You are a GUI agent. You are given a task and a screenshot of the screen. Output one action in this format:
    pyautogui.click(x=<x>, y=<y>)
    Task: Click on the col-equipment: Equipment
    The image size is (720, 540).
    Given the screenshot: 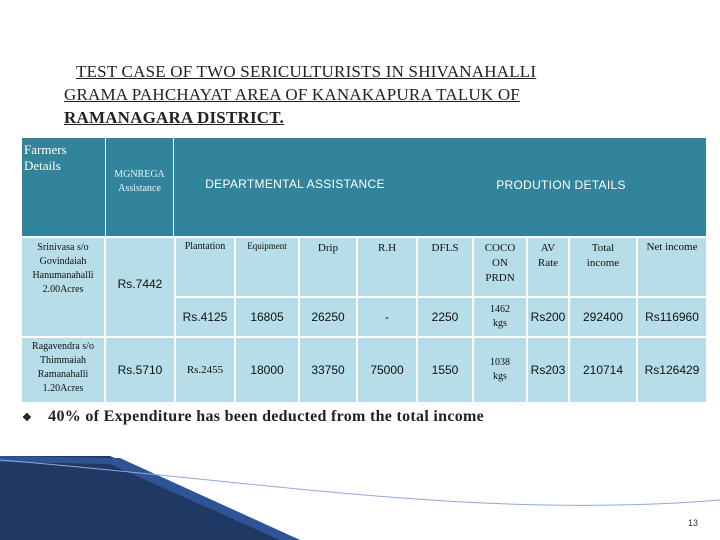 What is the action you would take?
    pyautogui.click(x=267, y=267)
    